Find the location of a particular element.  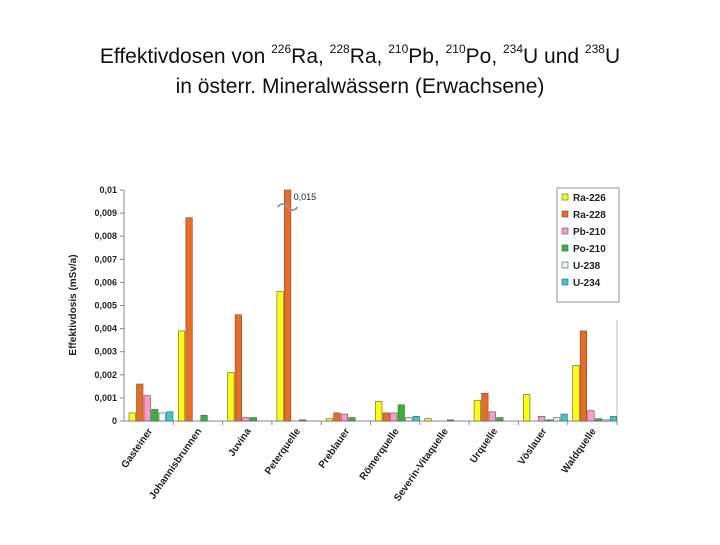

title-iso3-mass: 210 is located at coordinates (398, 49).